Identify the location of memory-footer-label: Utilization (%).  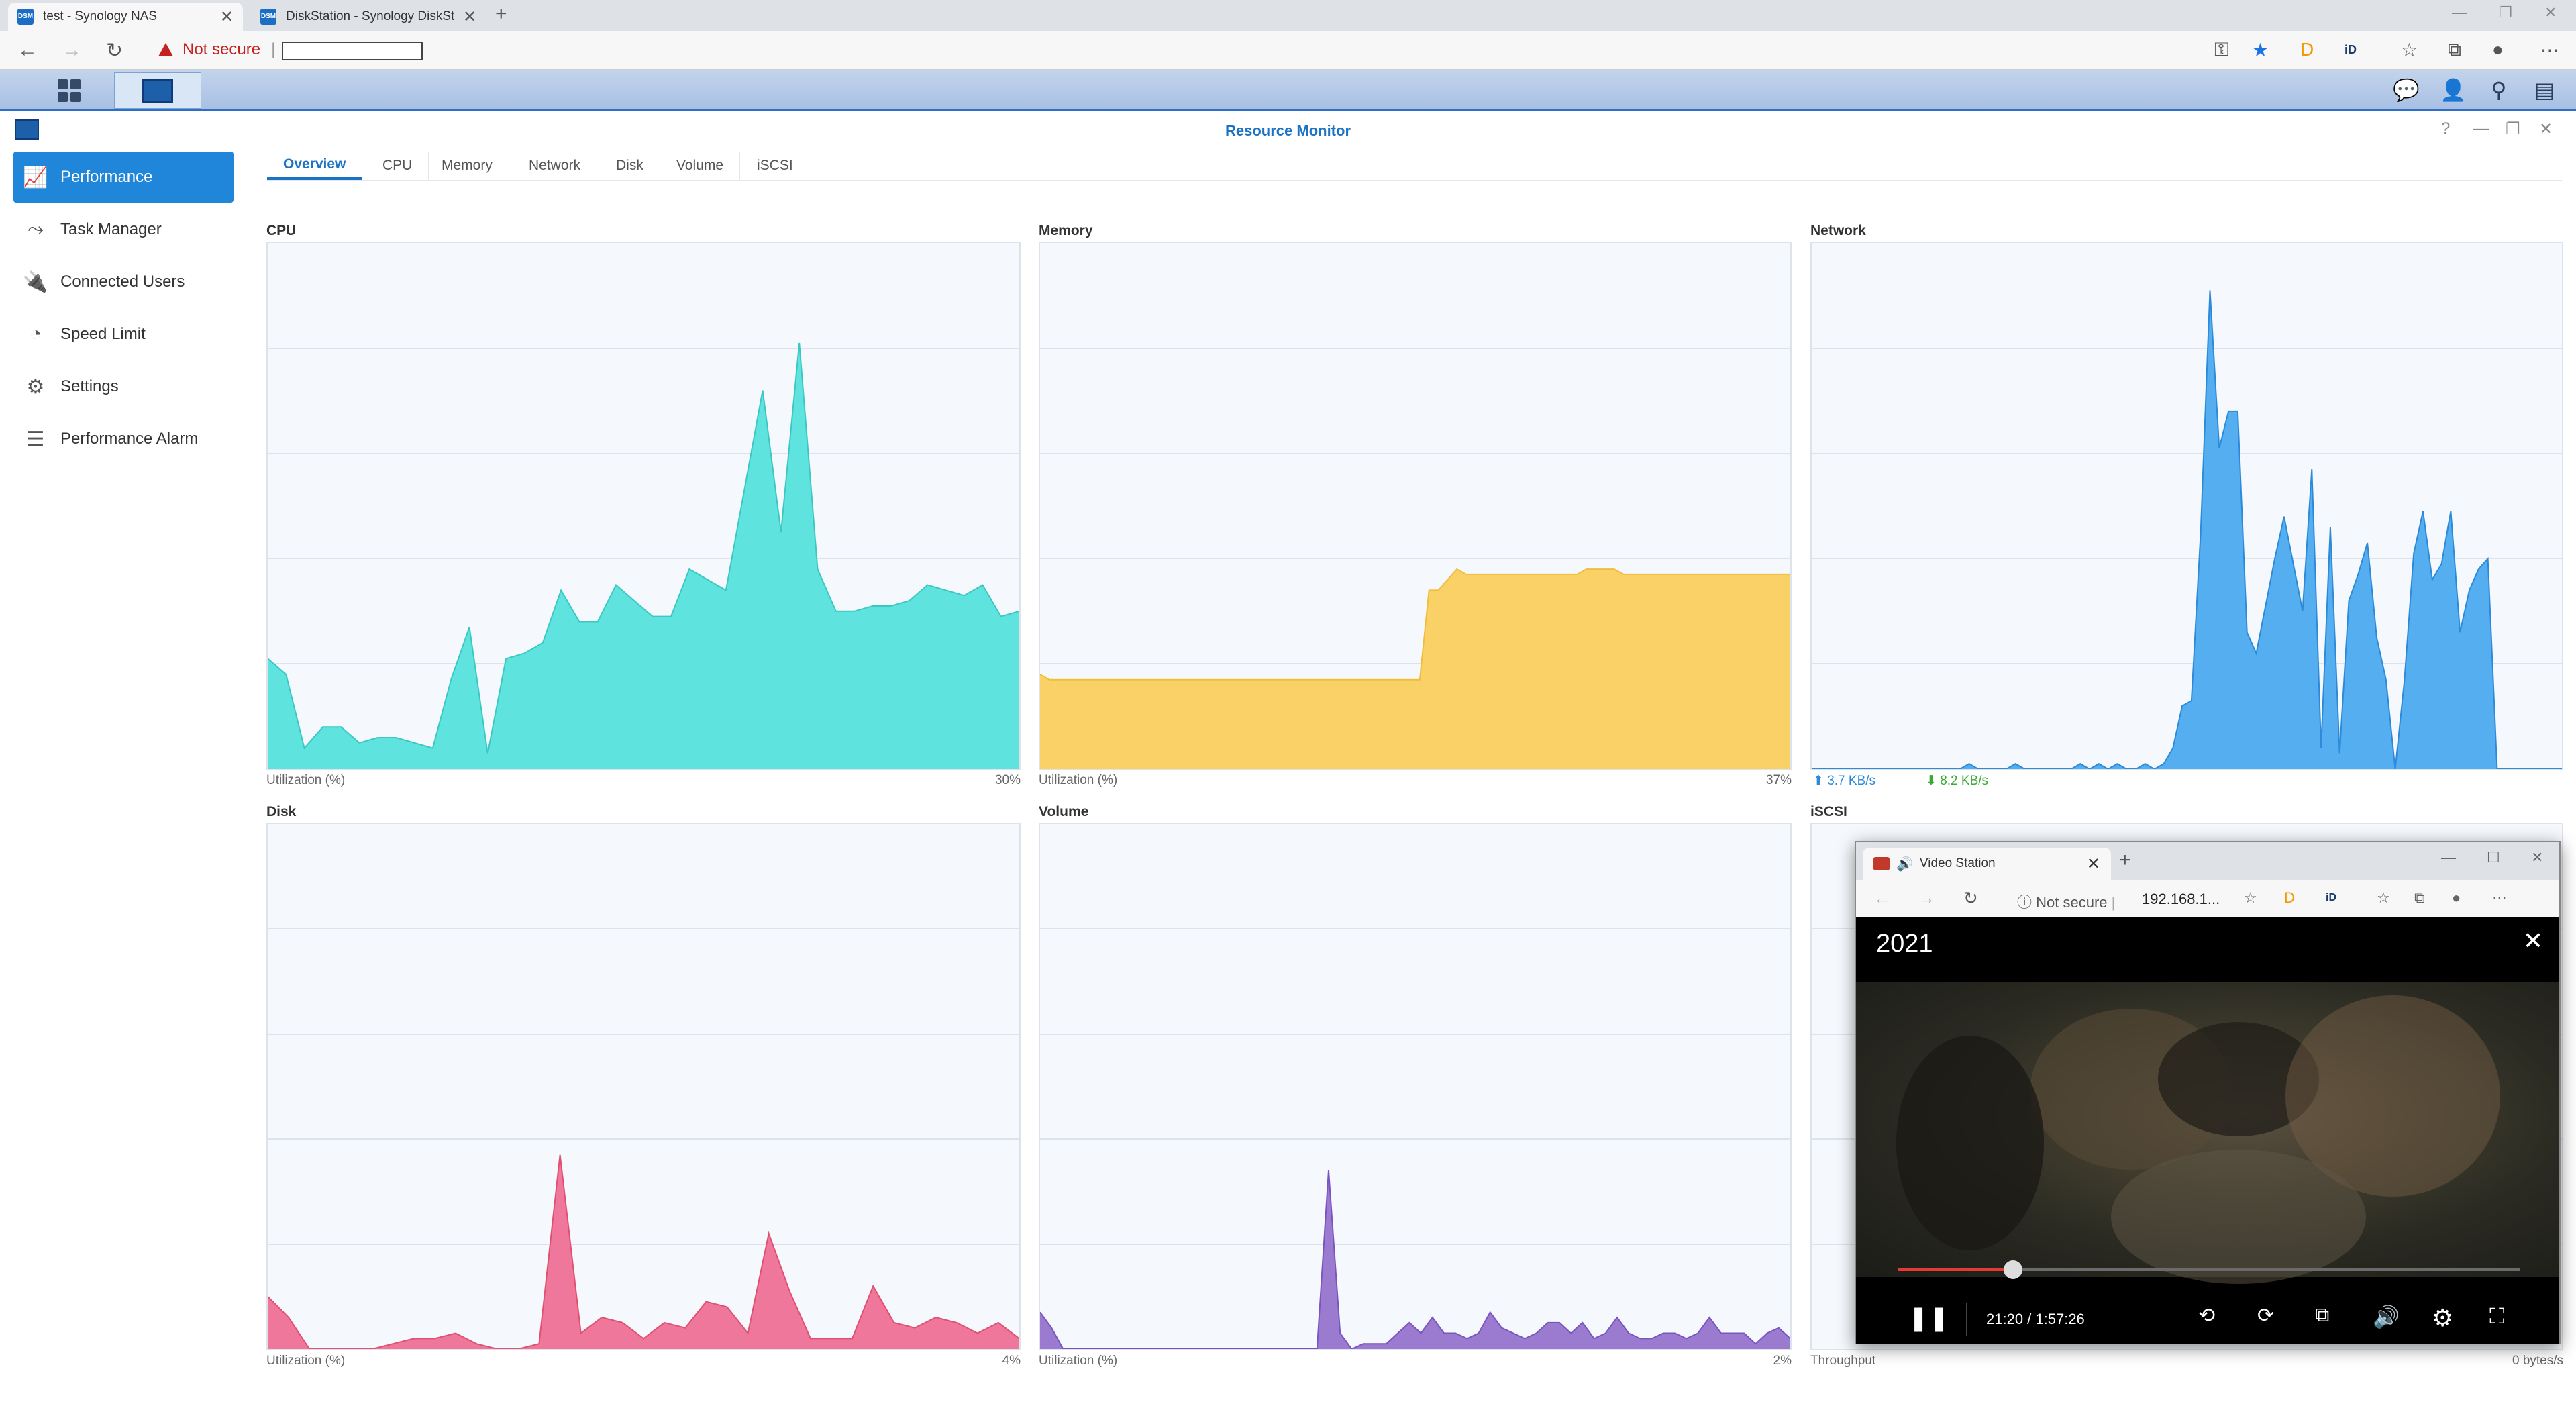
(1078, 780).